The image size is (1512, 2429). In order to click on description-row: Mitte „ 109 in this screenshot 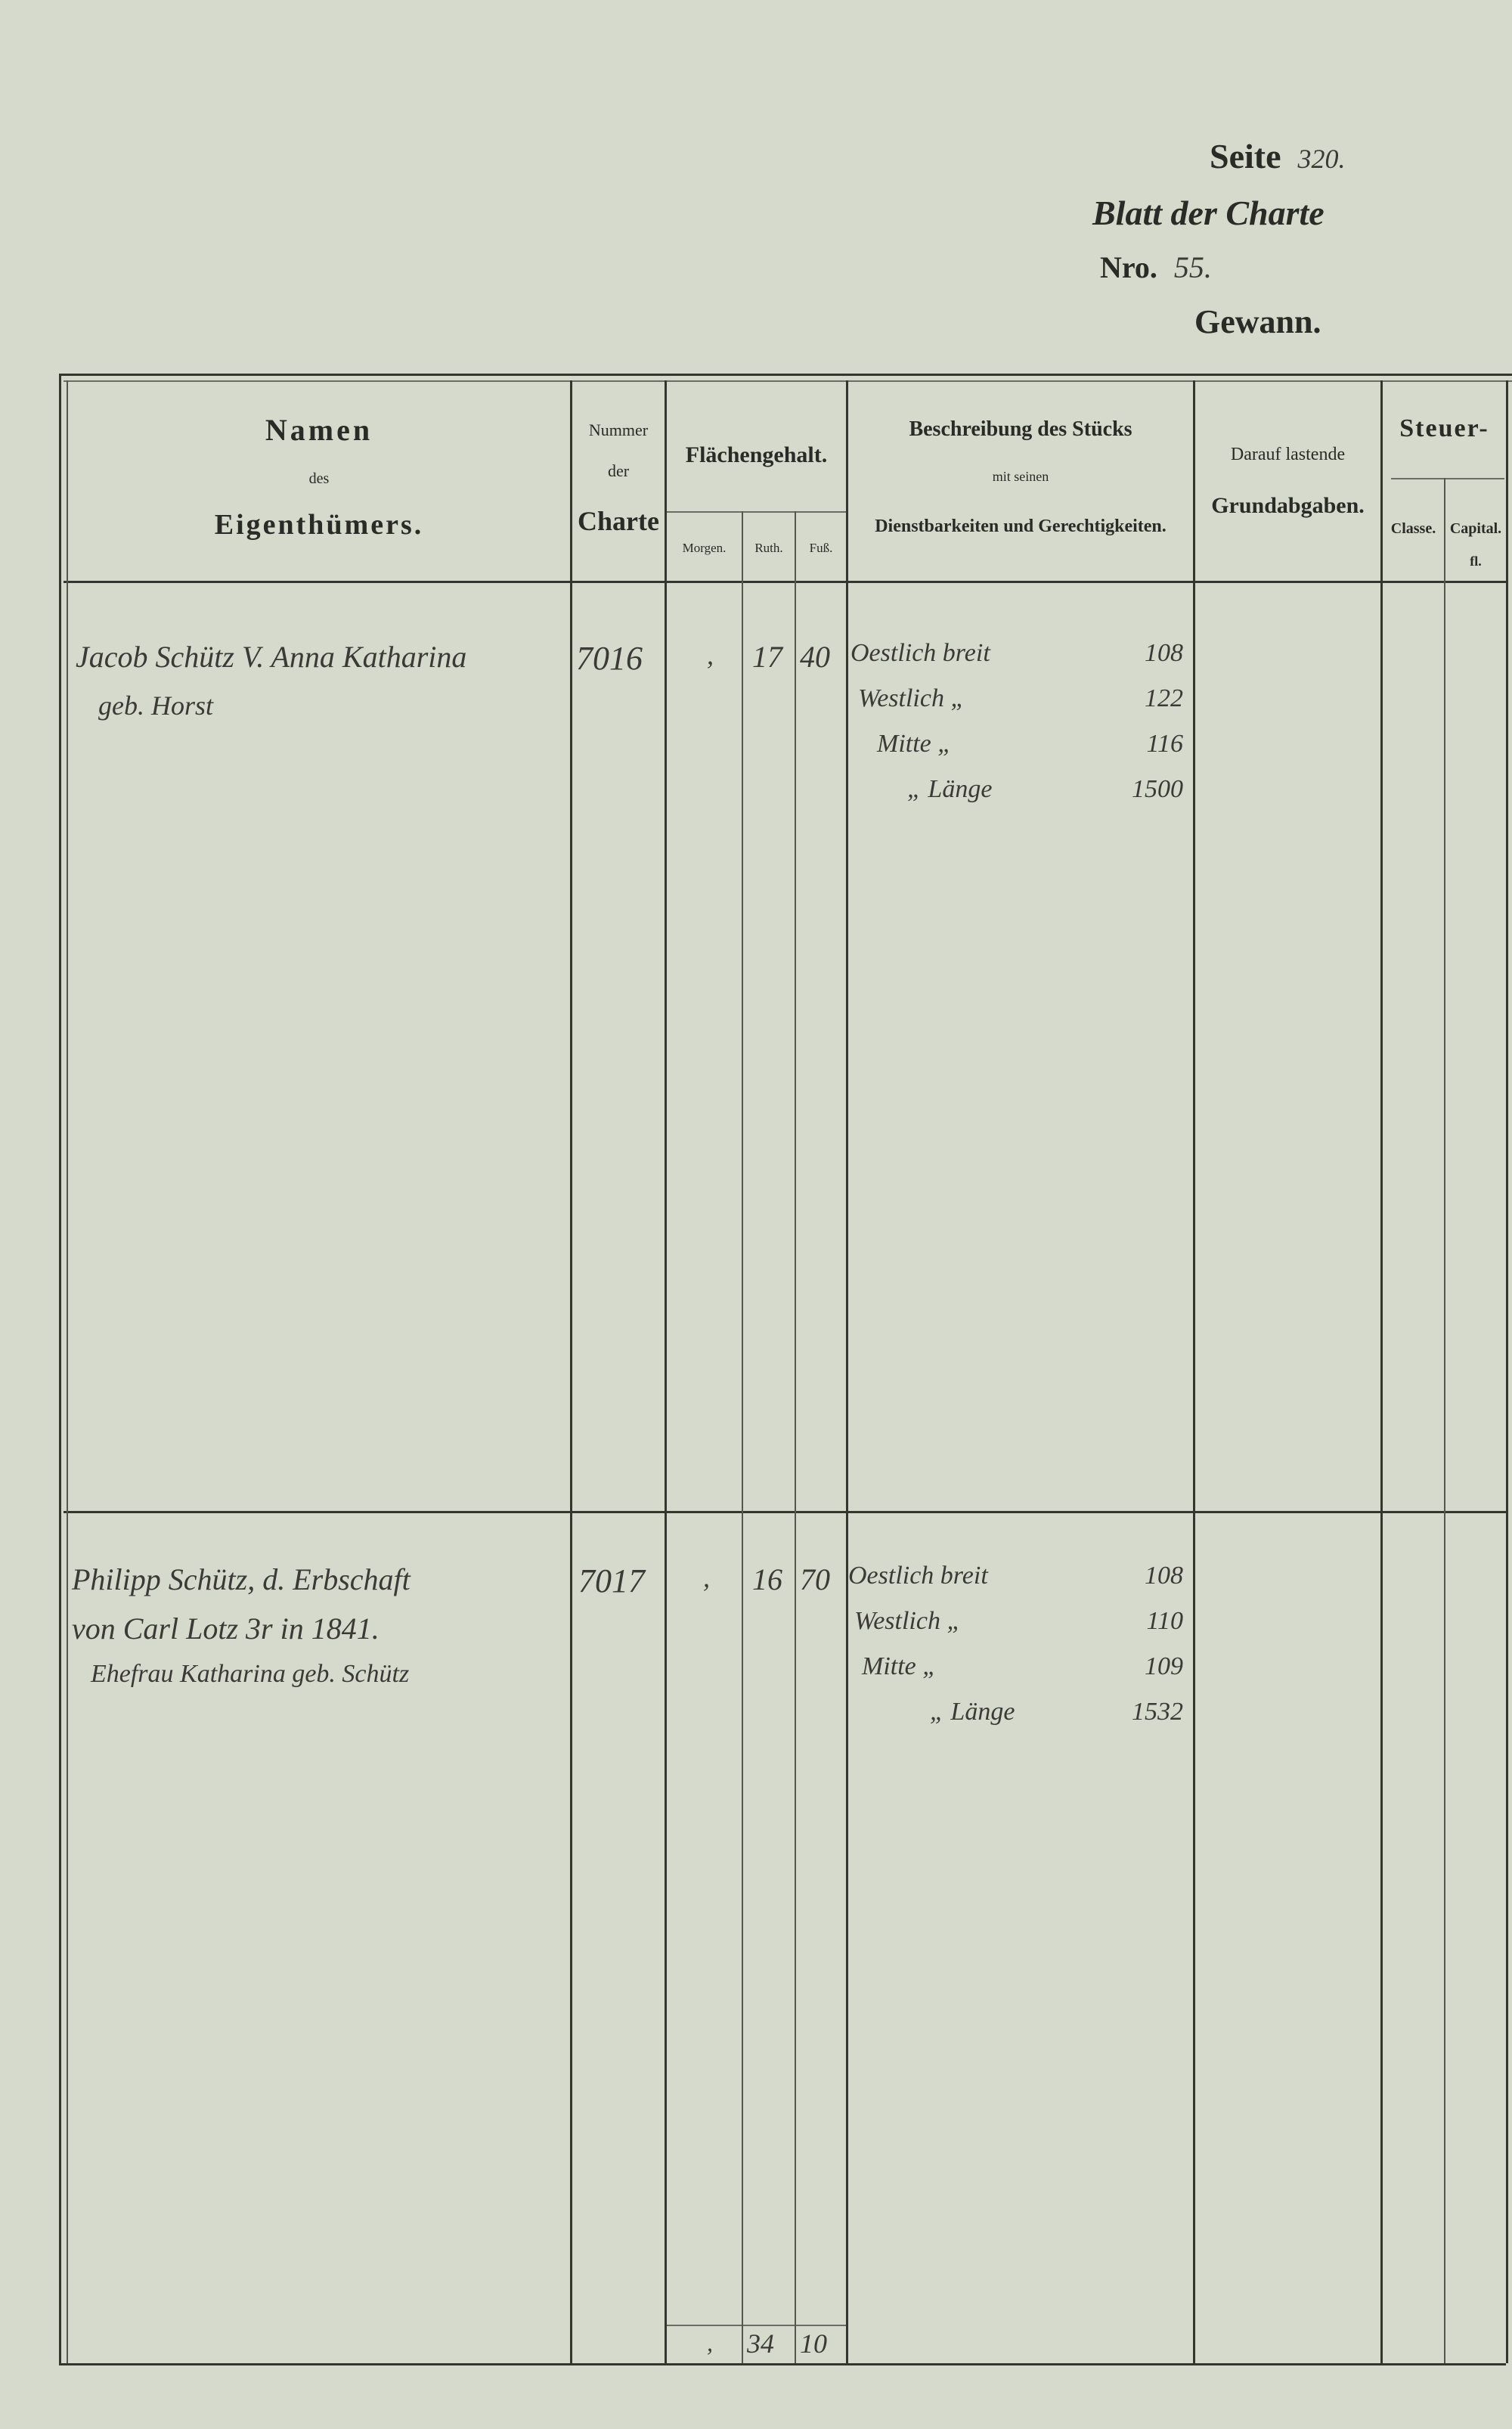, I will do `click(1022, 1666)`.